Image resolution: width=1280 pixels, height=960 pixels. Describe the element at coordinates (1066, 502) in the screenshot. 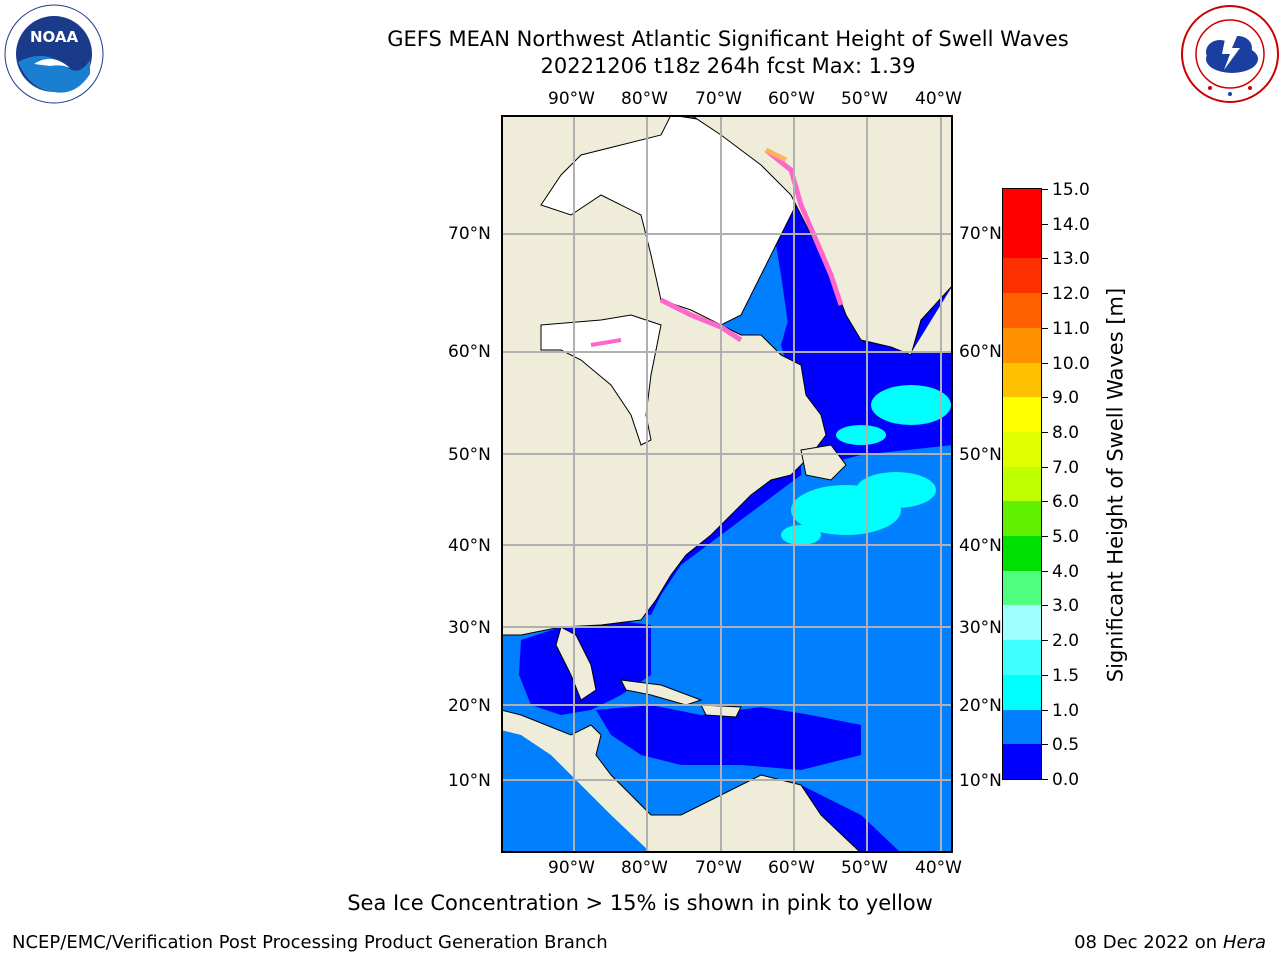

I see `colorbar-tick-label: 6.0` at that location.